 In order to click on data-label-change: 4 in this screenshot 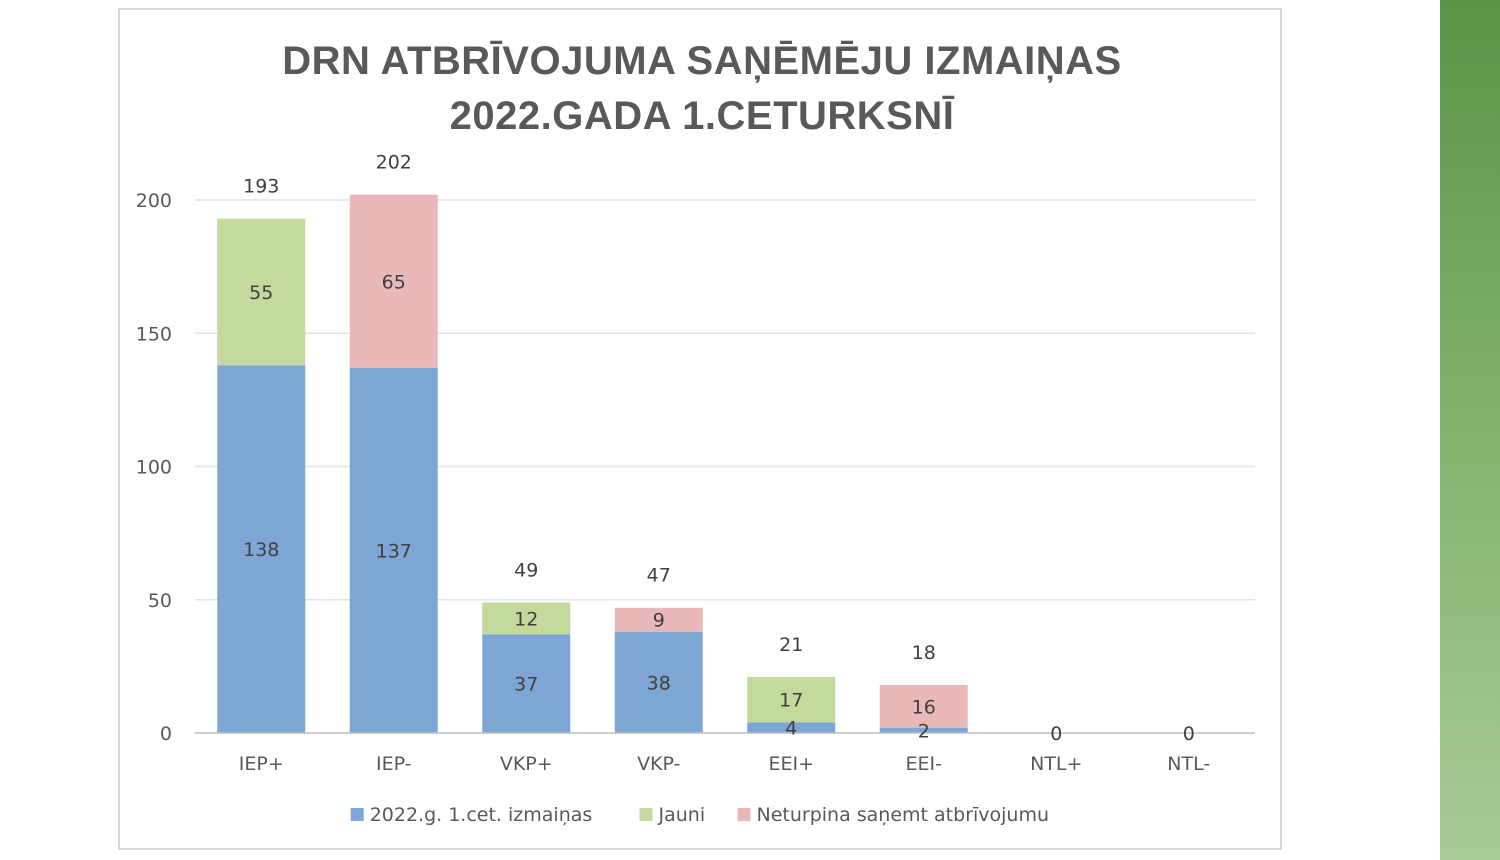, I will do `click(791, 729)`.